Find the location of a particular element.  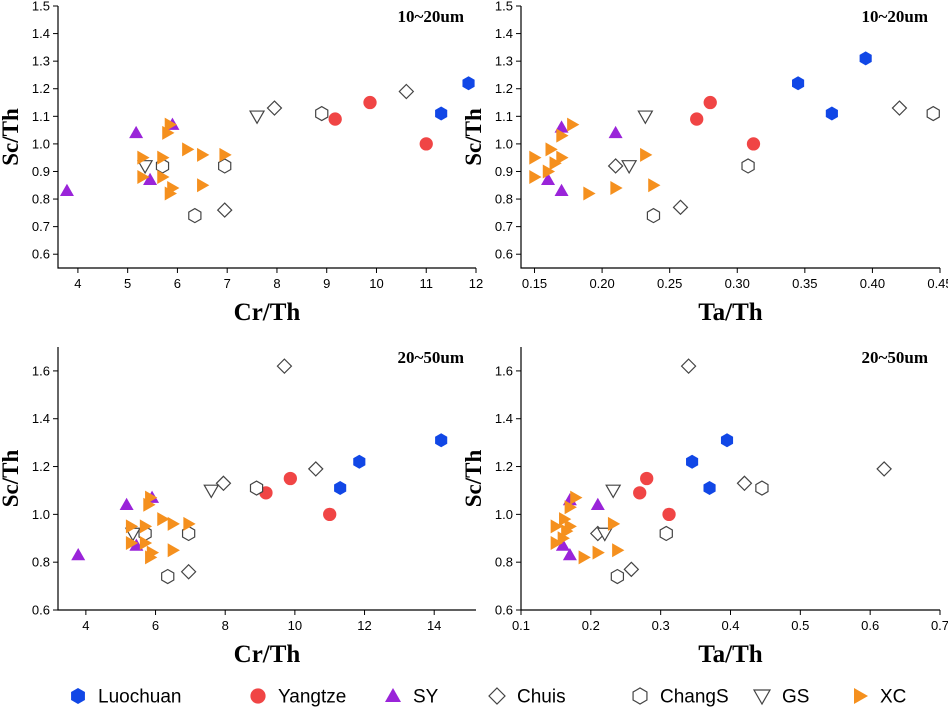

x-tick-label: 0.6 is located at coordinates (870, 625).